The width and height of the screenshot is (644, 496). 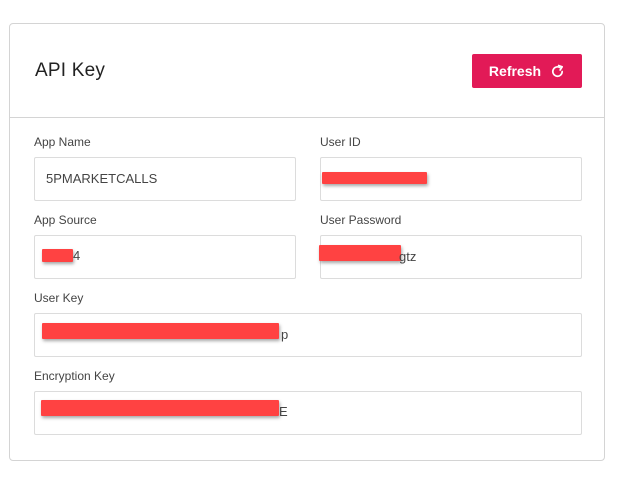 I want to click on refresh-button: Refresh, so click(x=527, y=71).